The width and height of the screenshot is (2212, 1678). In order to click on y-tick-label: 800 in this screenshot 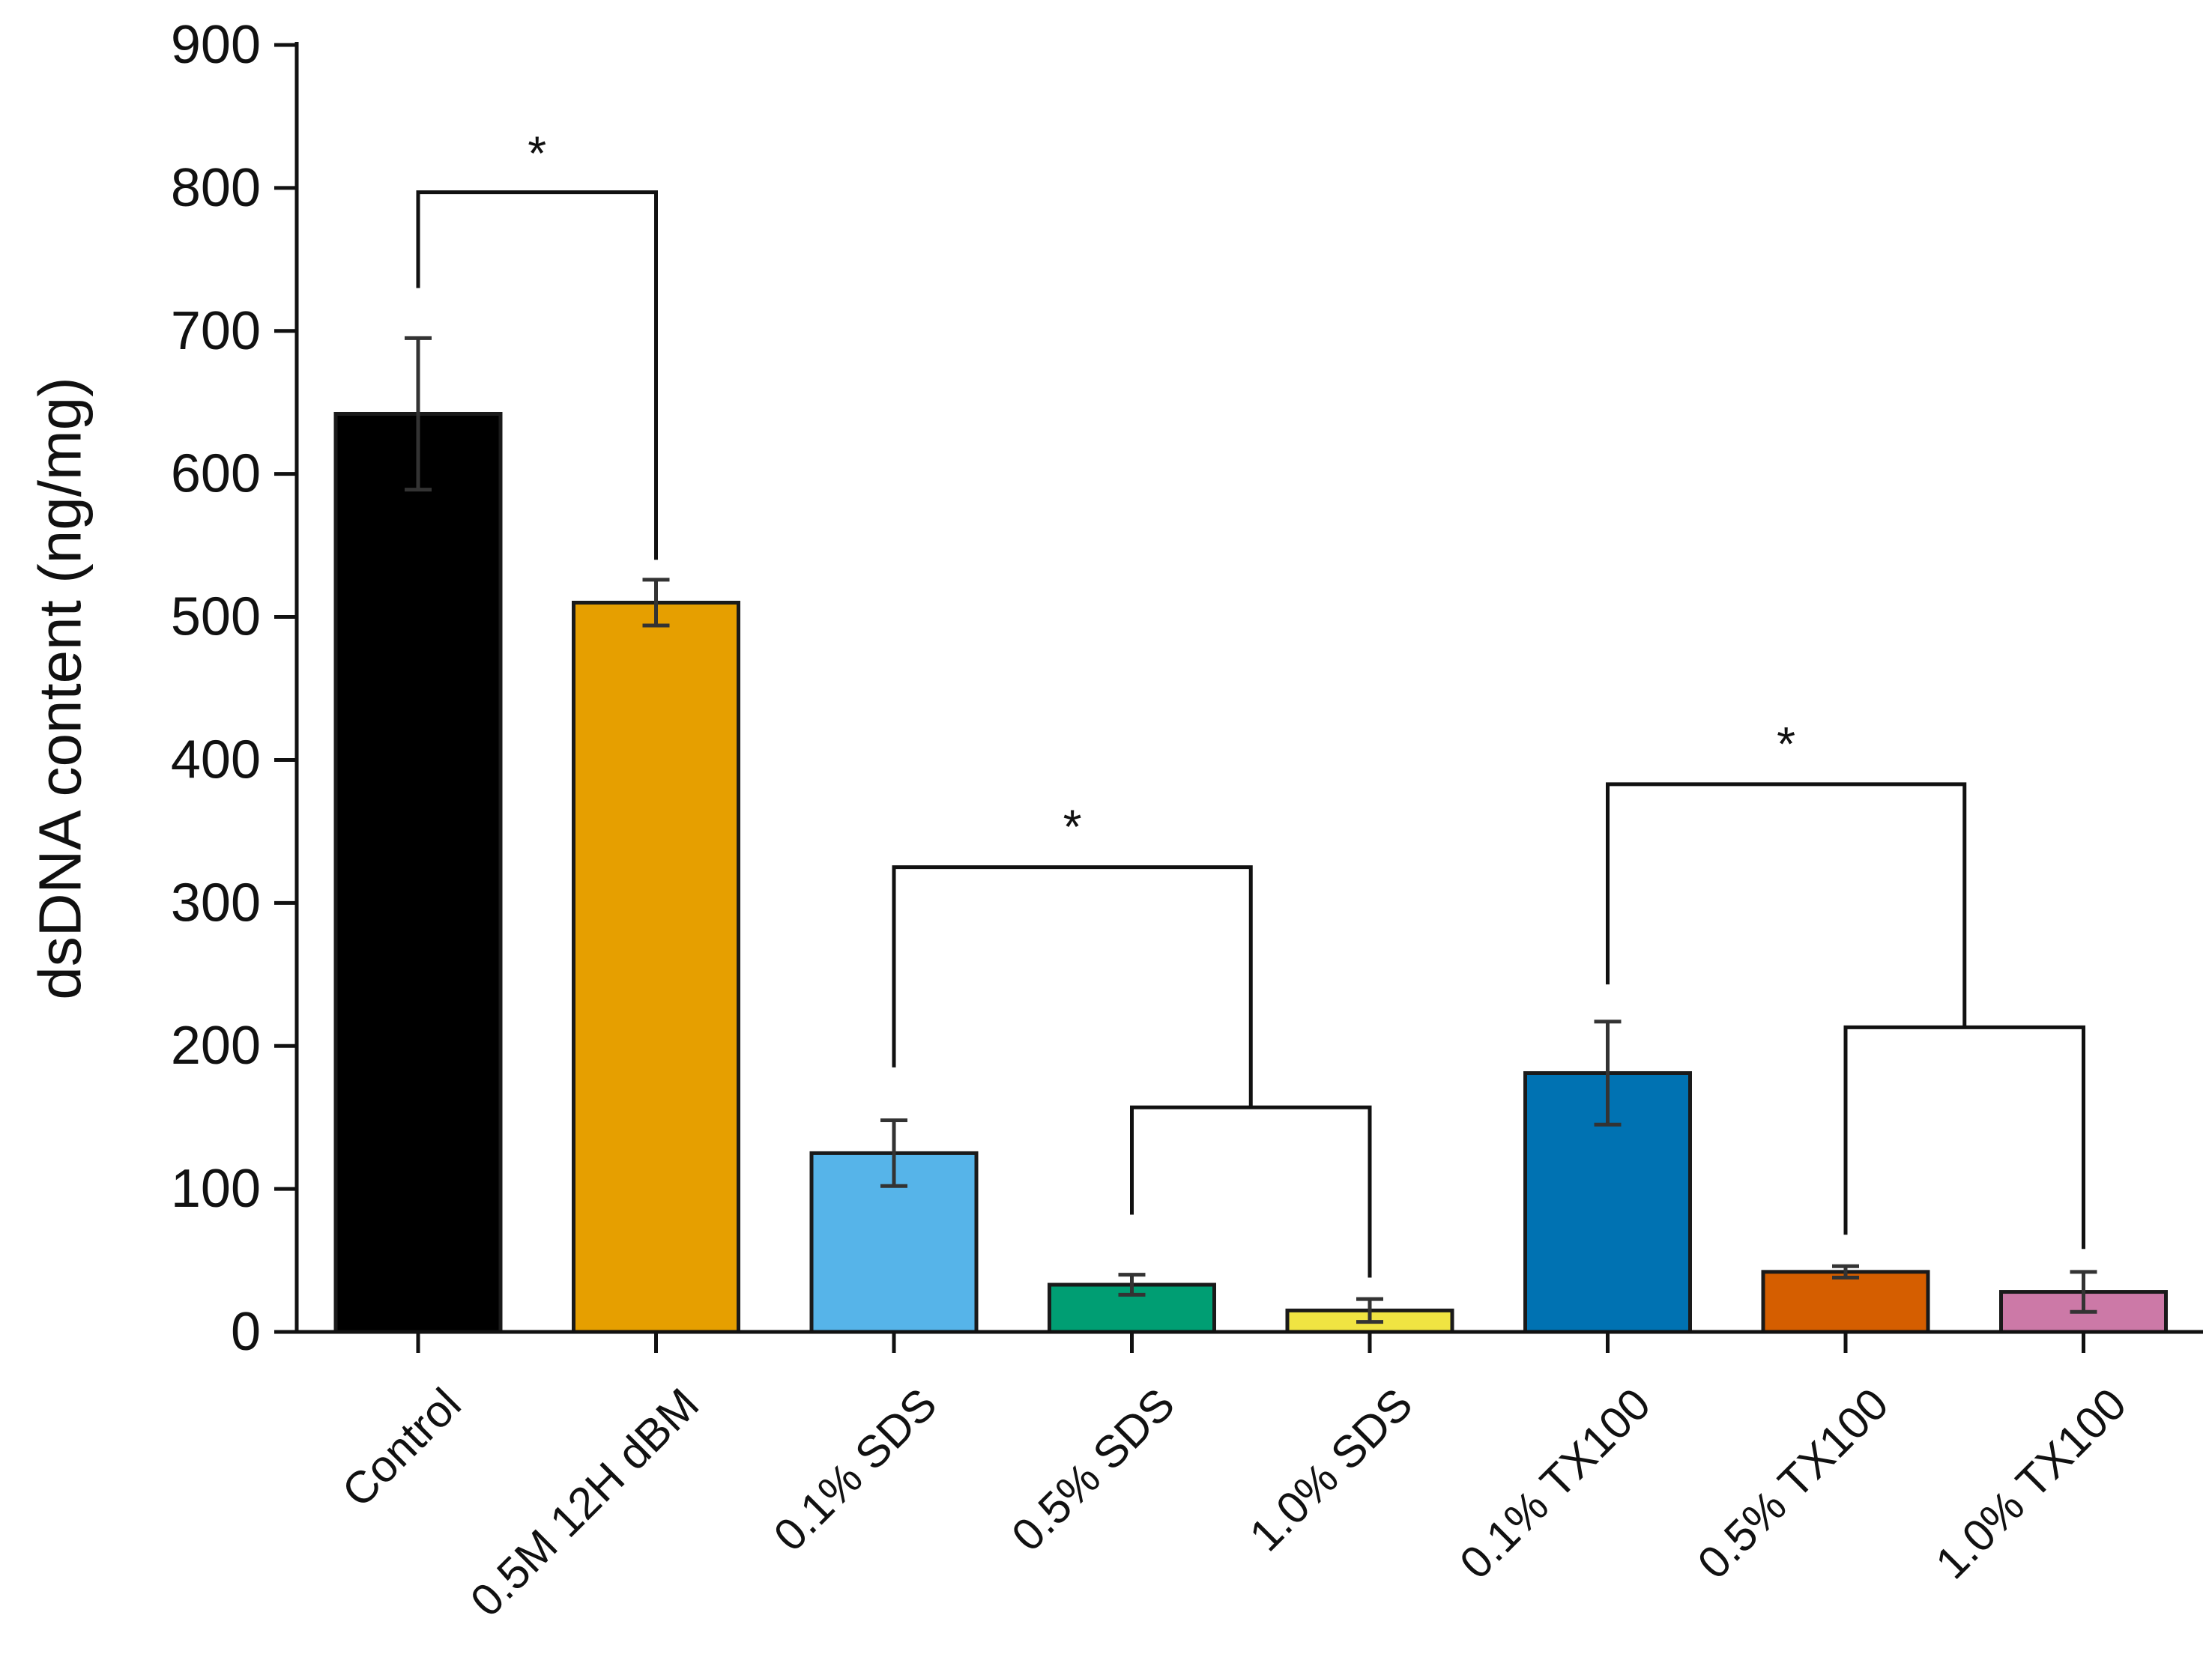, I will do `click(216, 188)`.